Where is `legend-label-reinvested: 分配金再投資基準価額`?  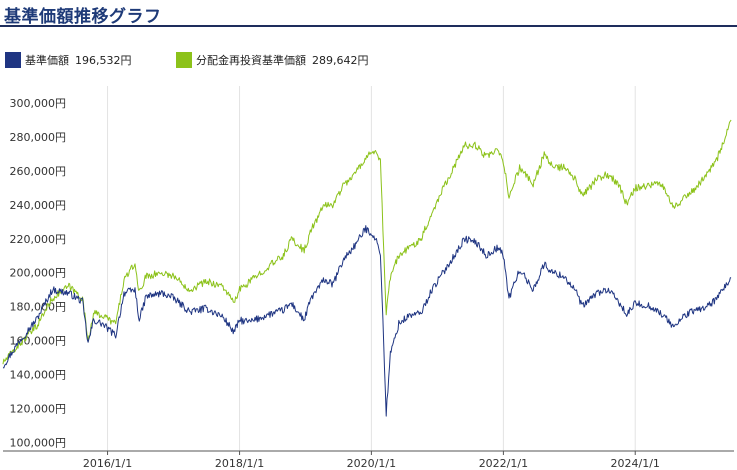 legend-label-reinvested: 分配金再投資基準価額 is located at coordinates (251, 60).